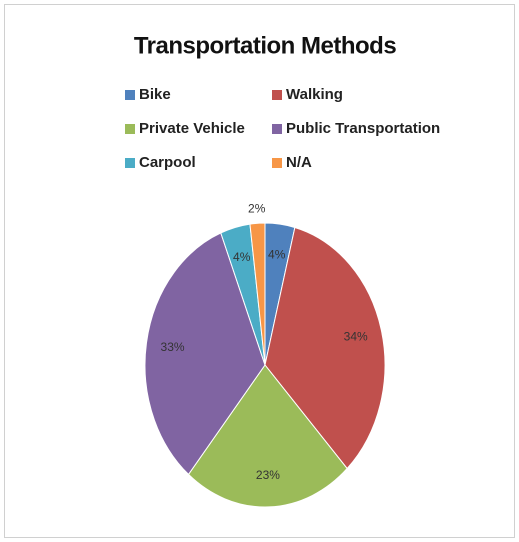 The width and height of the screenshot is (519, 542). I want to click on value-label: 33%, so click(173, 347).